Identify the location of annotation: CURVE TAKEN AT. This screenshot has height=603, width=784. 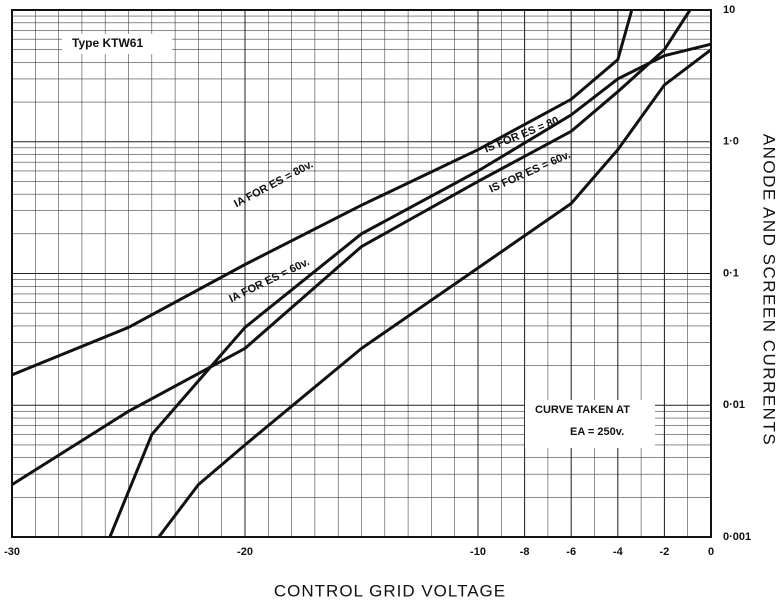
(582, 410).